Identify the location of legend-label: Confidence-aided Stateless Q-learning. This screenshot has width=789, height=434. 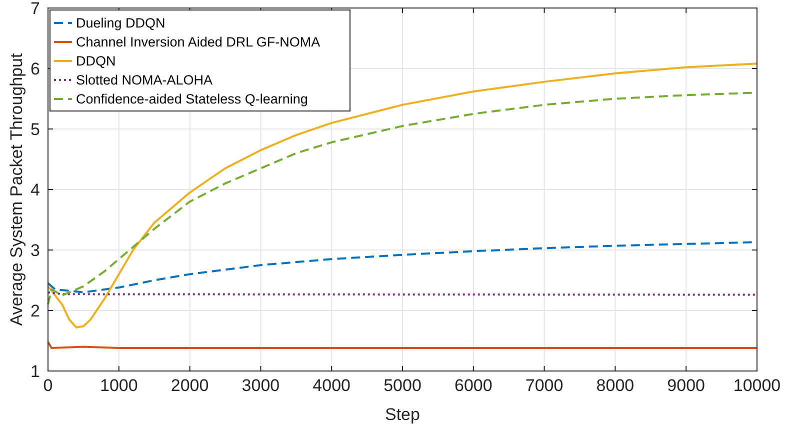
(192, 99).